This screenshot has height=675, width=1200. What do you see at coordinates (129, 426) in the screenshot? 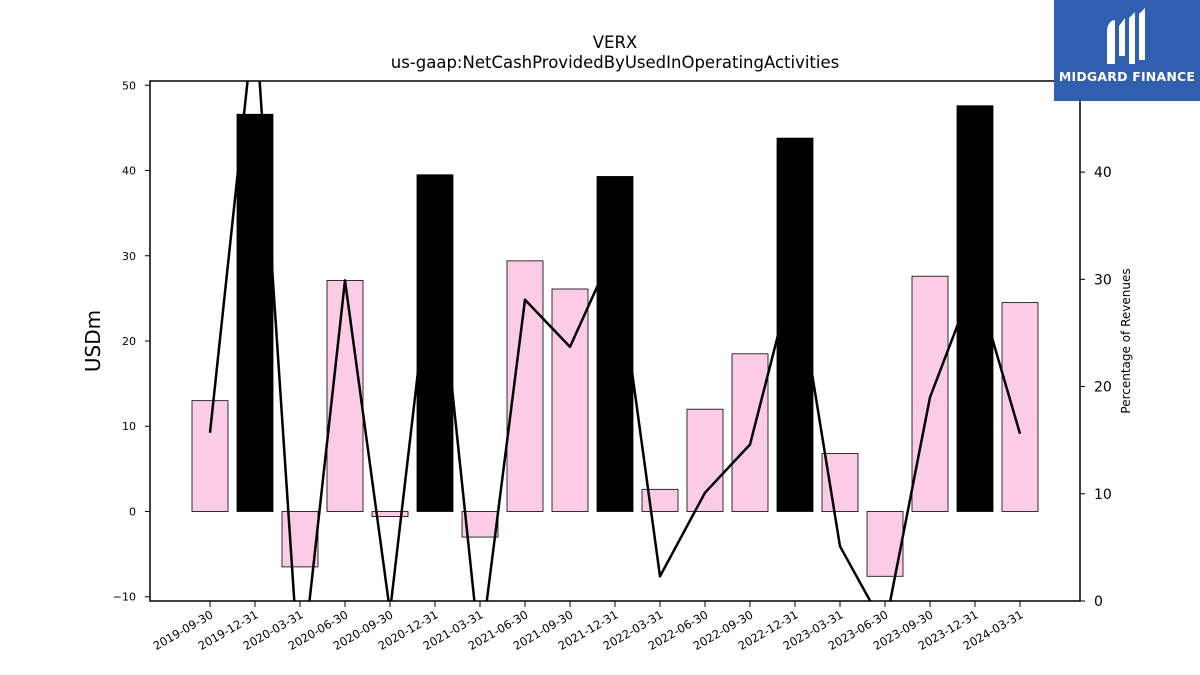
I see `y-tick-label: 10` at bounding box center [129, 426].